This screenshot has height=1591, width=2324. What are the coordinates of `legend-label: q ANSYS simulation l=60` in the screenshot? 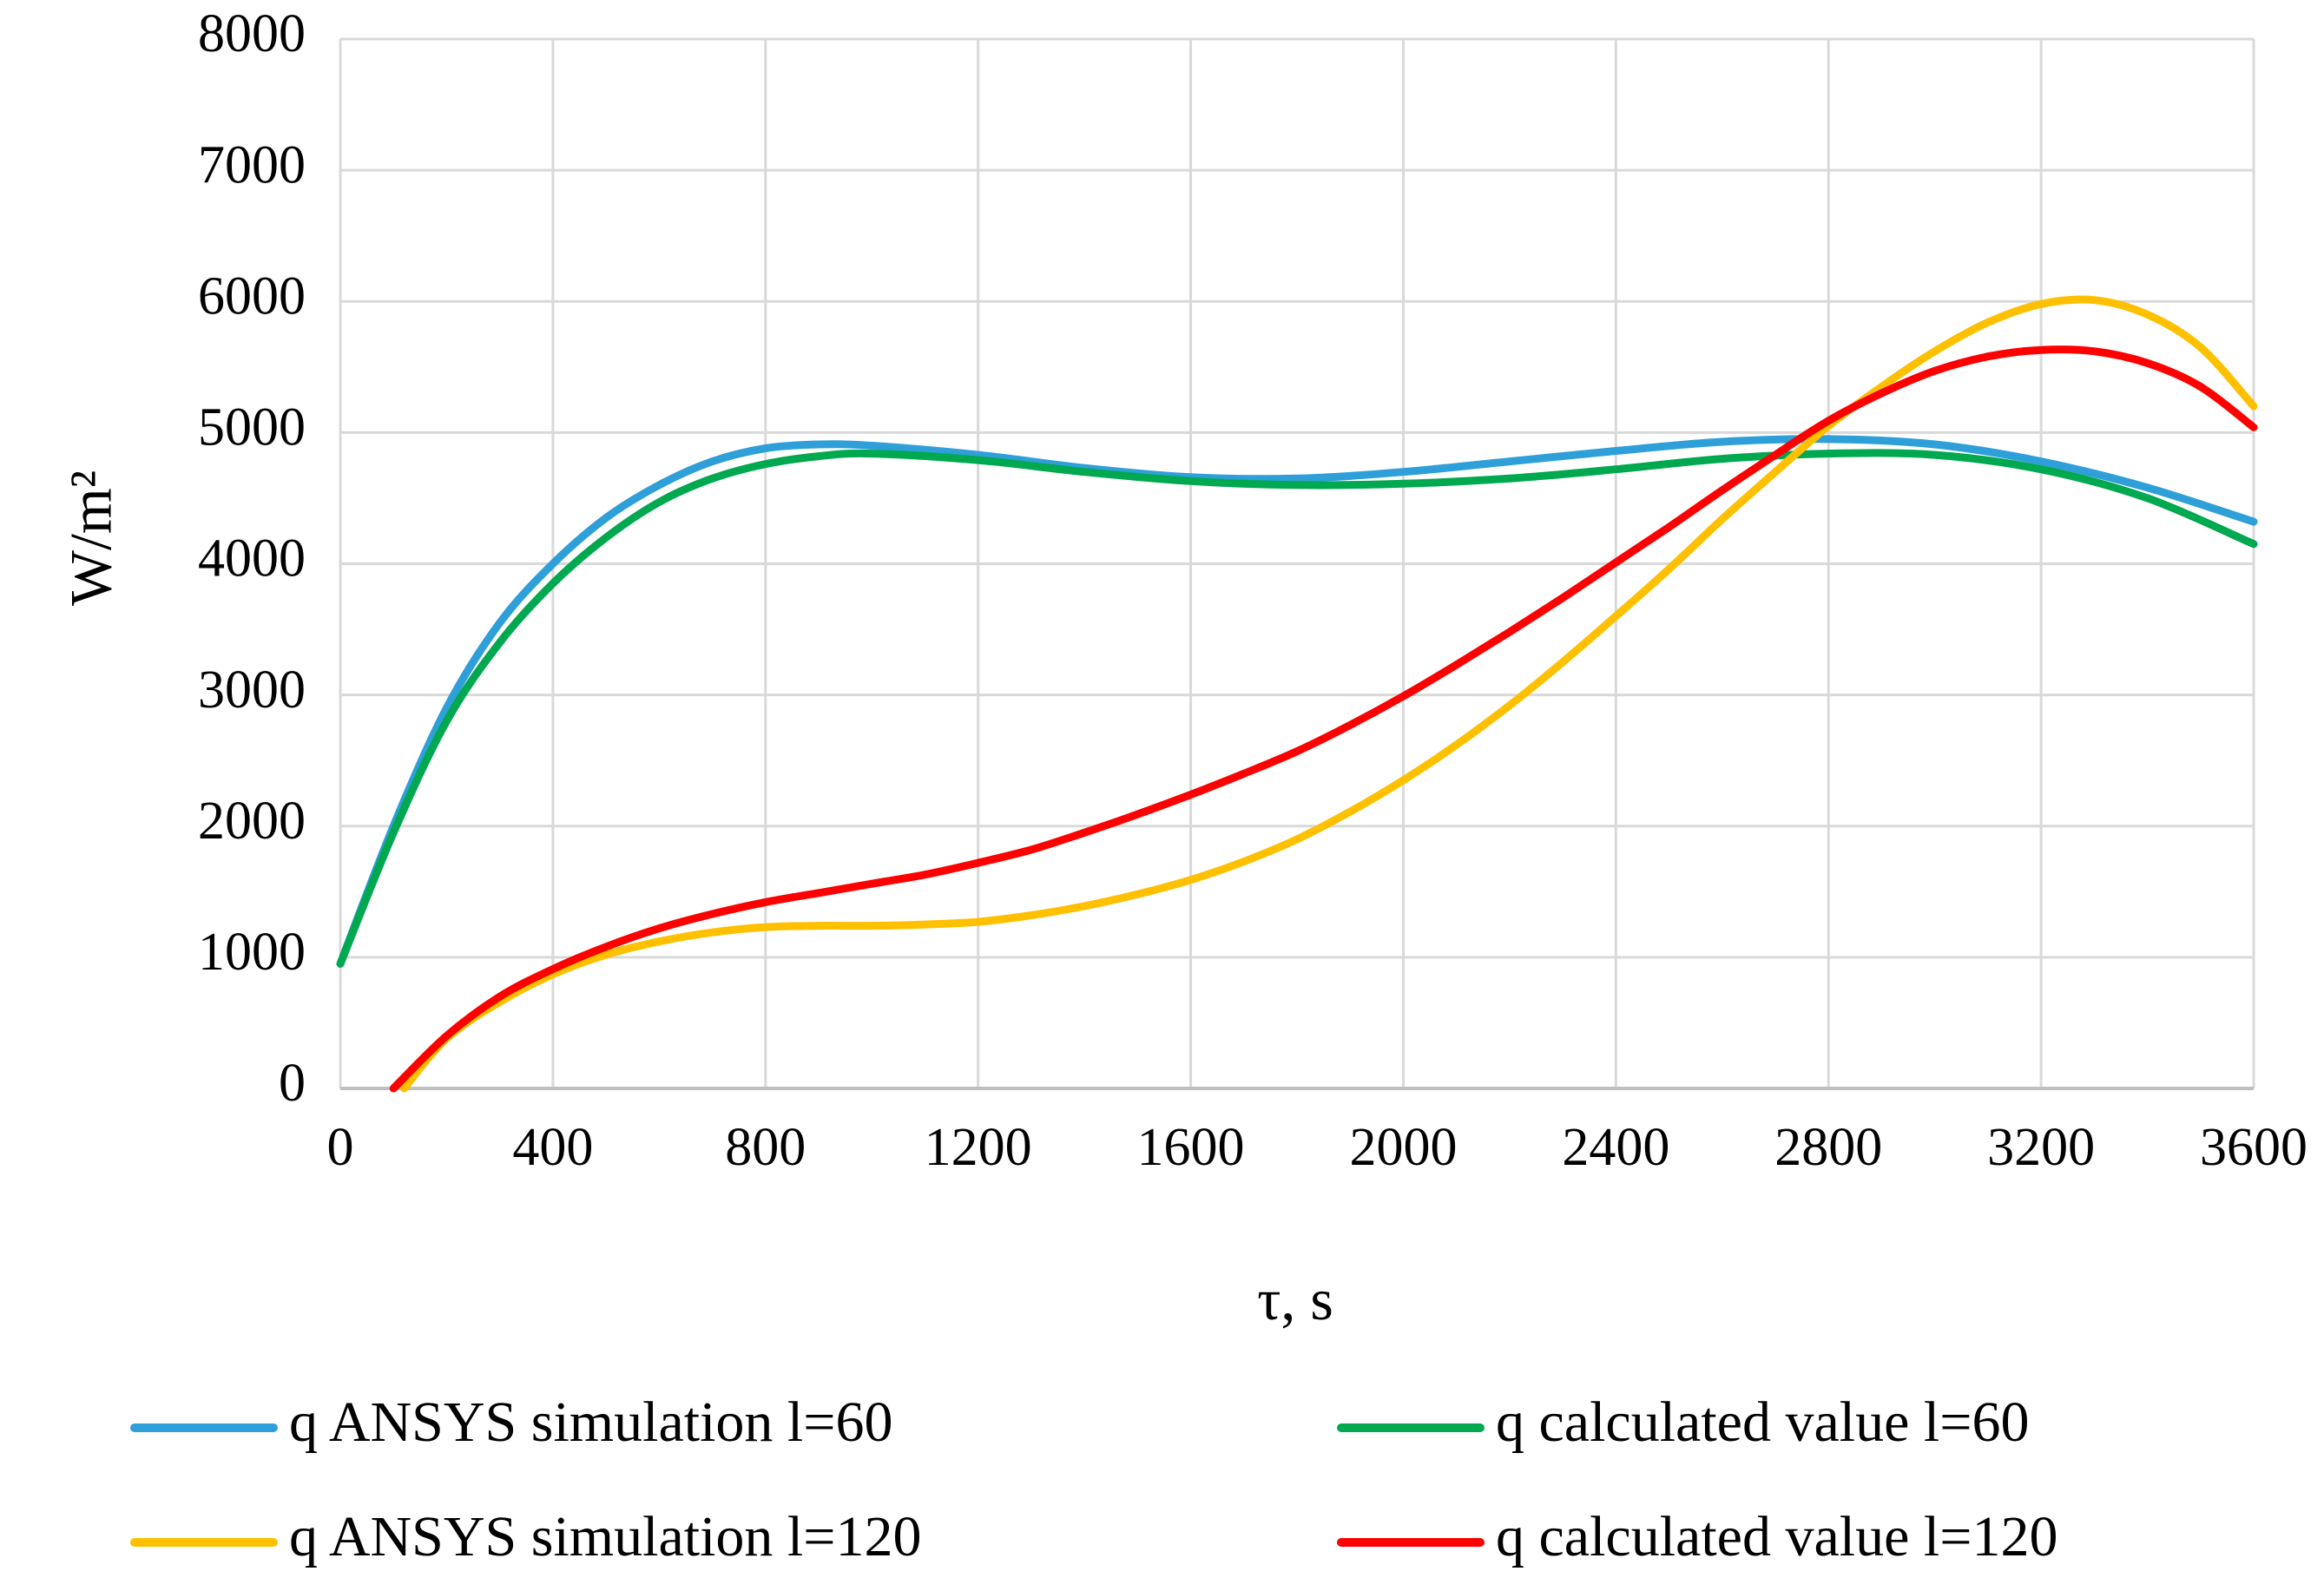 It's located at (590, 1422).